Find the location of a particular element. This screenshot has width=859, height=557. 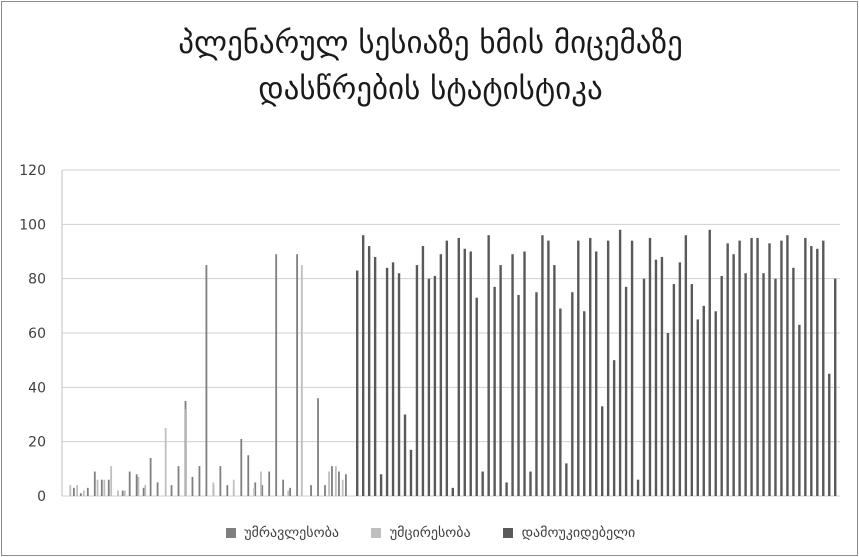

y-tick-label: 60 is located at coordinates (37, 334).